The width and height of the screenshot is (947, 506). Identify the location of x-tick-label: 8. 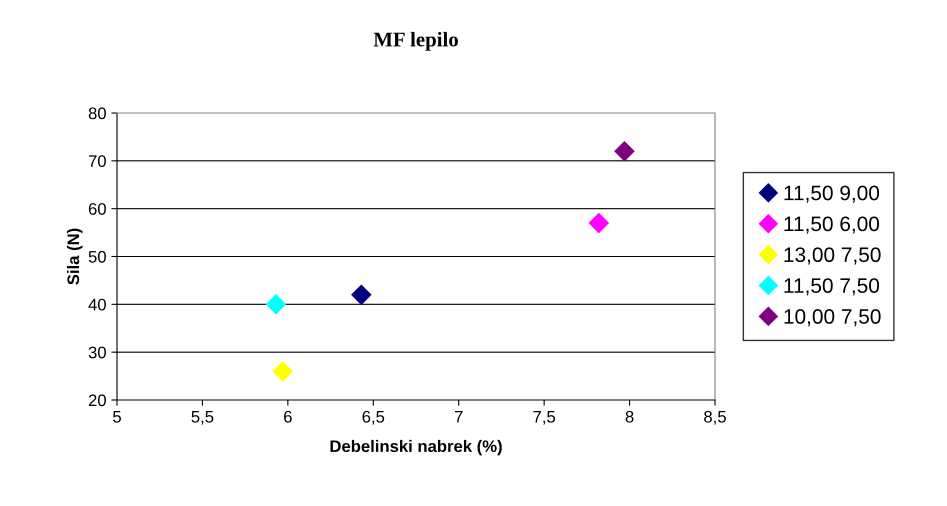
(630, 416).